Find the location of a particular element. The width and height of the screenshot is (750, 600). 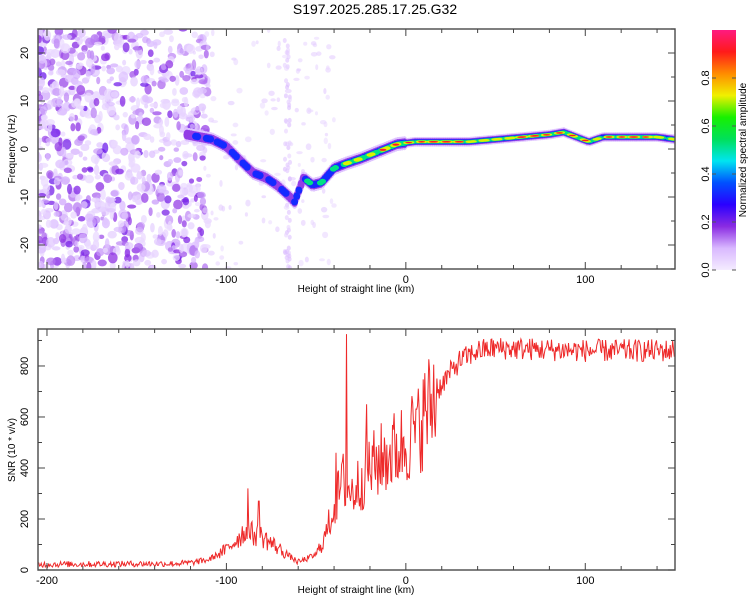

colorbar-label: Normalized spectral amplitude is located at coordinates (743, 149).